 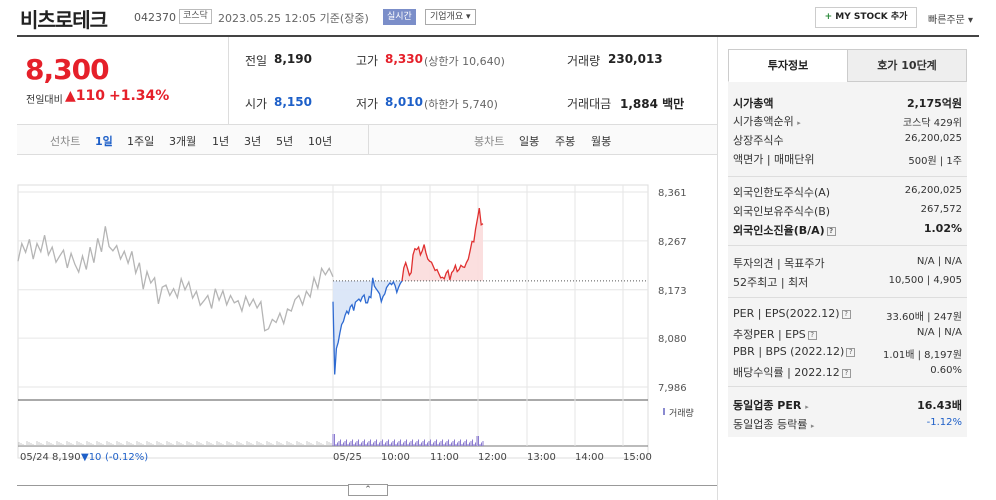 What do you see at coordinates (293, 59) in the screenshot?
I see `prev-close-value: 8,190` at bounding box center [293, 59].